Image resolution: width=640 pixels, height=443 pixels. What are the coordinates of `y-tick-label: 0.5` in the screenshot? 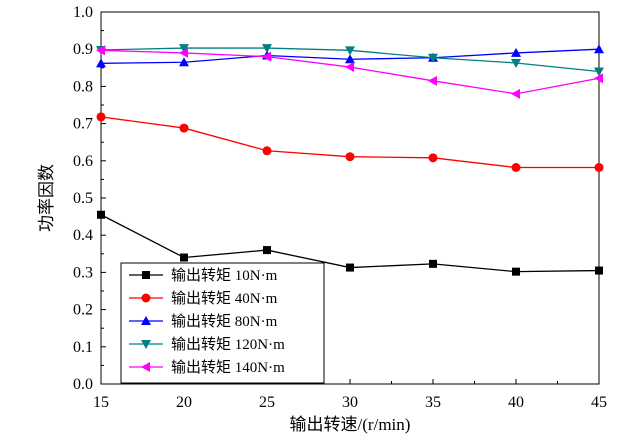 It's located at (83, 198).